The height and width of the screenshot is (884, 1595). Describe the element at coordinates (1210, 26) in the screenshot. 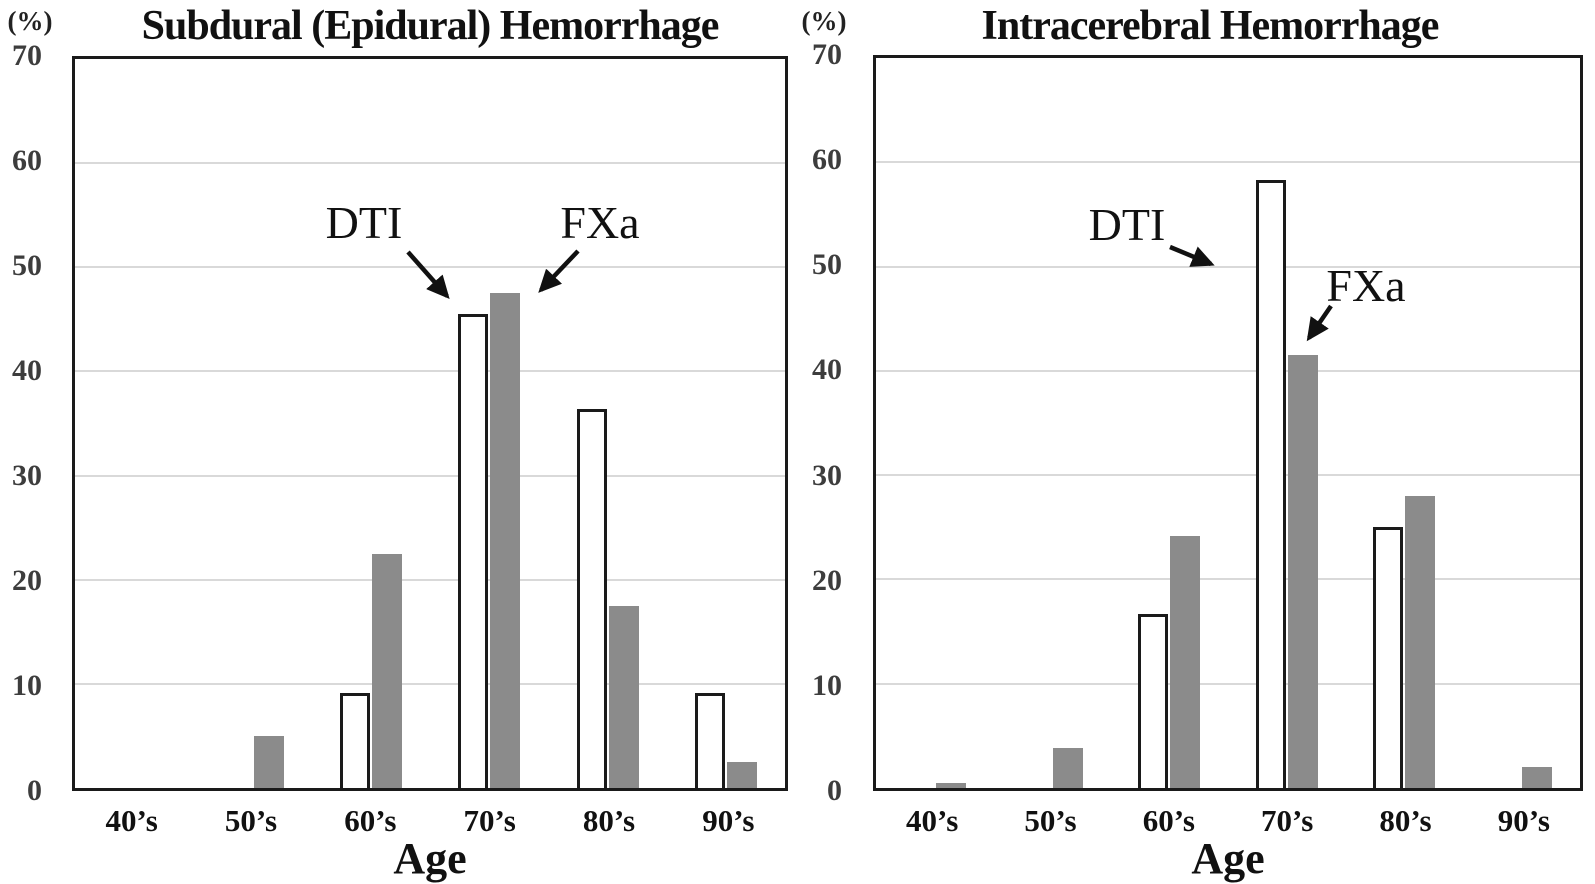

I see `chart-title: Intracerebral Hemorrhage` at that location.